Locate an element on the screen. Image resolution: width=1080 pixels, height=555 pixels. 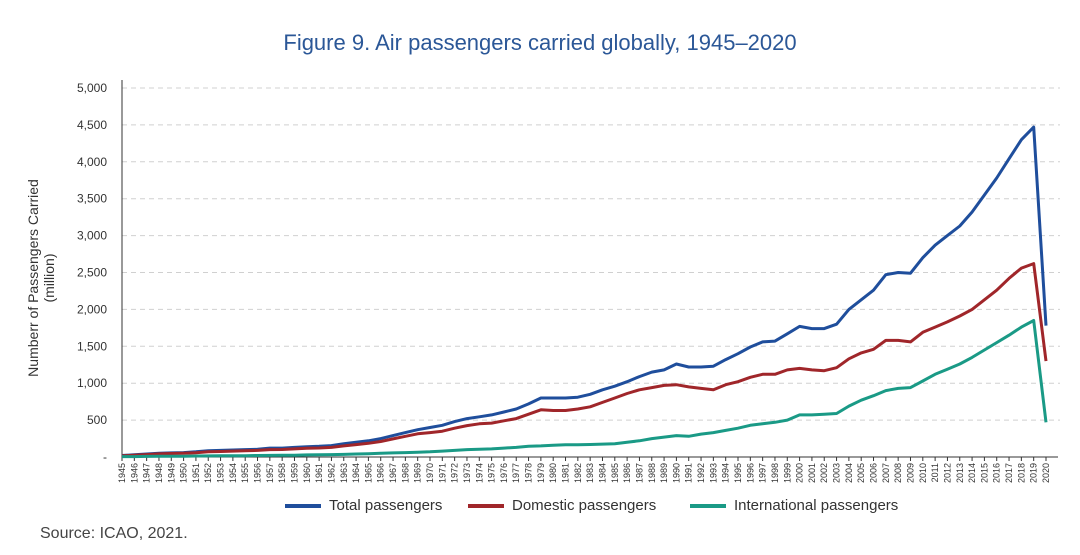
x-tick-label: 2018 is located at coordinates (1021, 473).